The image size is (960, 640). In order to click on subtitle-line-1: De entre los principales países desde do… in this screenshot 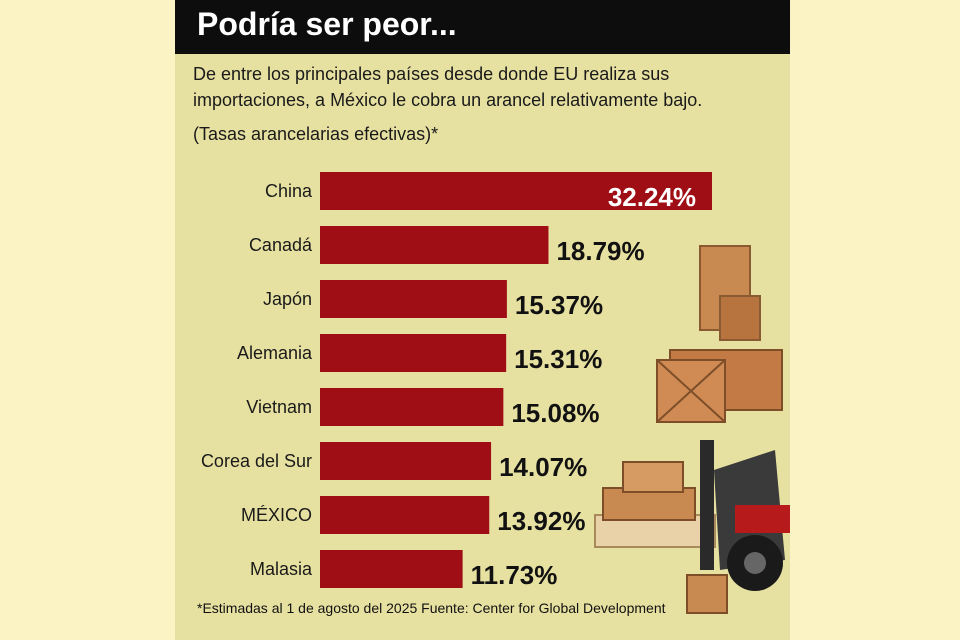, I will do `click(431, 74)`.